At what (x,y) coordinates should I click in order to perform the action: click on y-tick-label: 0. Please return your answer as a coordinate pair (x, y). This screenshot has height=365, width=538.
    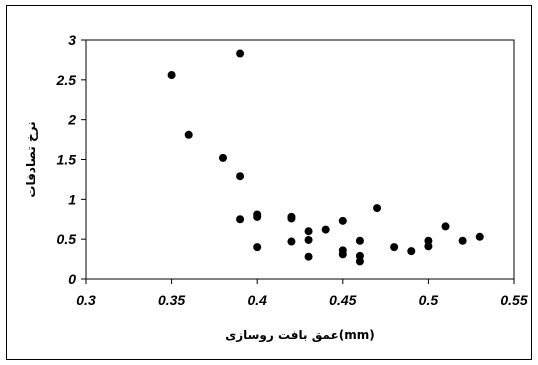
    Looking at the image, I should click on (72, 279).